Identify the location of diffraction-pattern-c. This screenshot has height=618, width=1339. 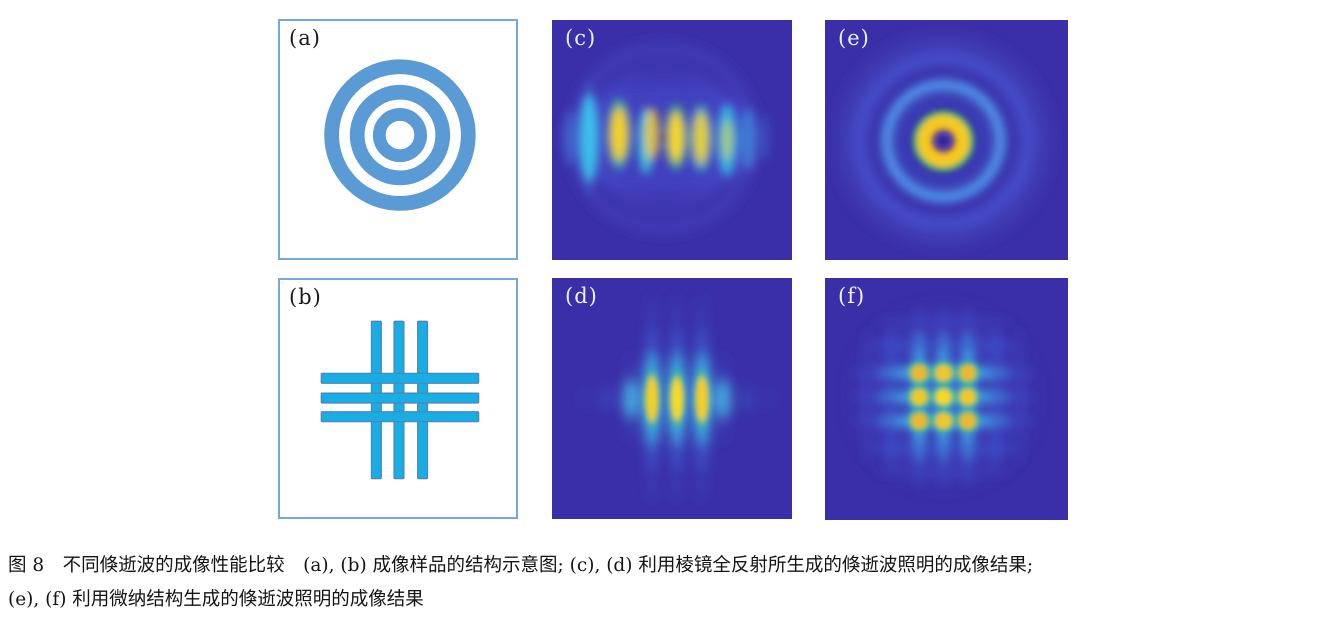
(672, 140).